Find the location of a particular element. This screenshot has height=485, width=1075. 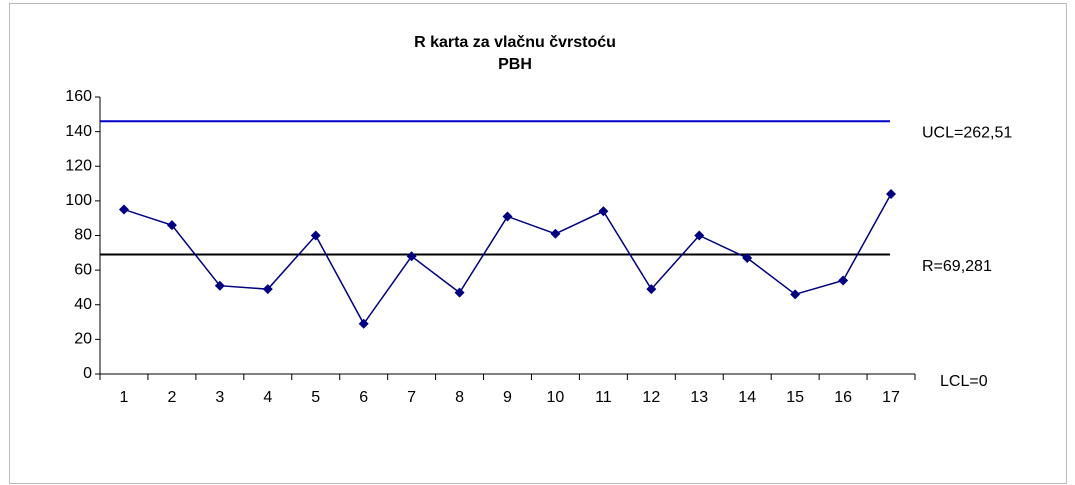

x-tick-label: 16 is located at coordinates (843, 397).